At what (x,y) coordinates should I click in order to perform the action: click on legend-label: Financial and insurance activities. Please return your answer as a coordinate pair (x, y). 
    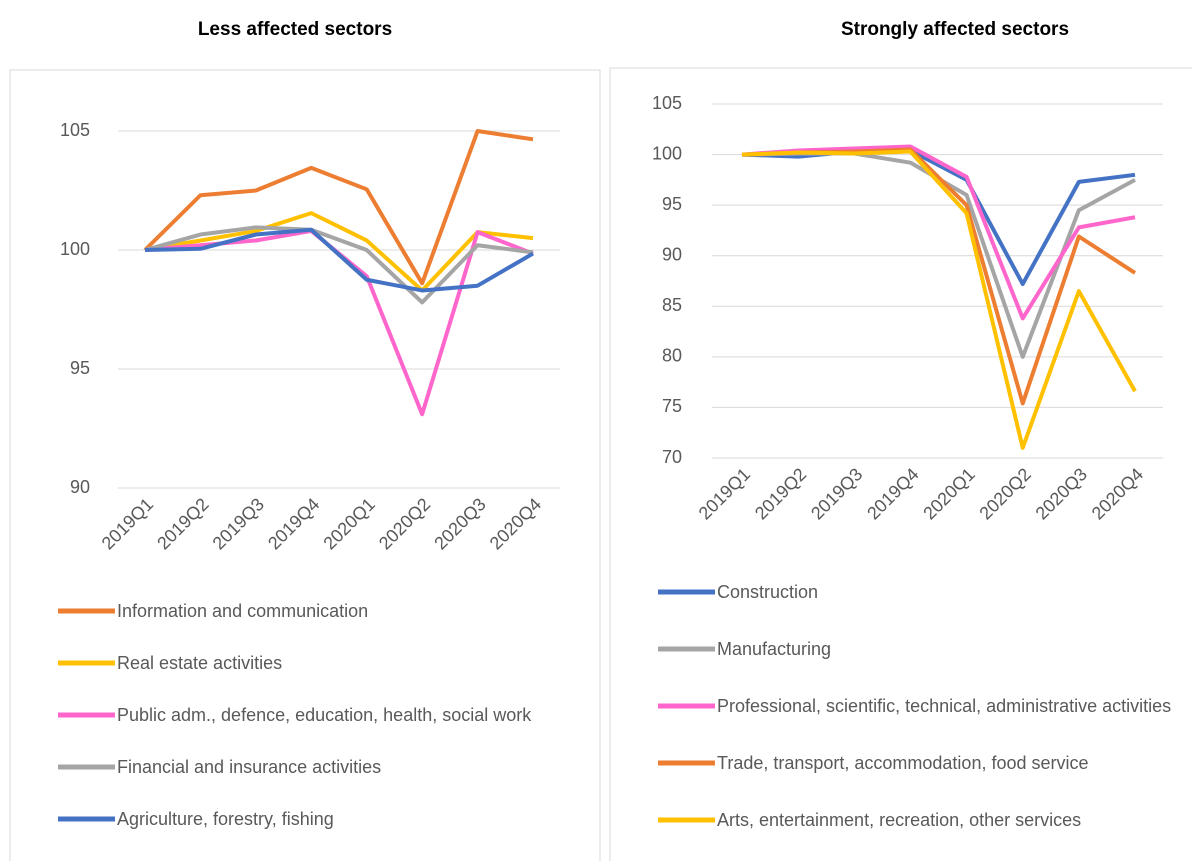
    Looking at the image, I should click on (249, 767).